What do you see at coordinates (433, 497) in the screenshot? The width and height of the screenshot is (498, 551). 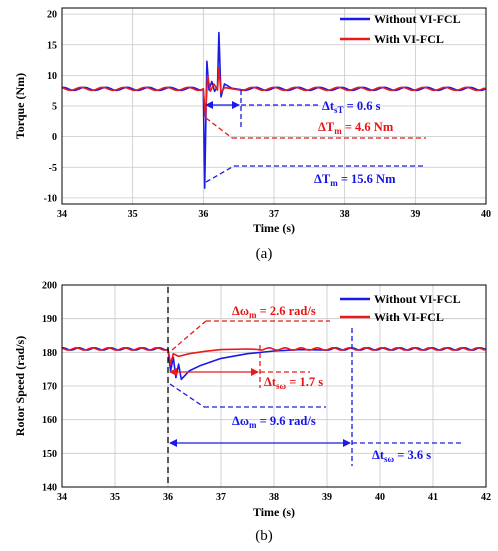 I see `x-tick-label: 41` at bounding box center [433, 497].